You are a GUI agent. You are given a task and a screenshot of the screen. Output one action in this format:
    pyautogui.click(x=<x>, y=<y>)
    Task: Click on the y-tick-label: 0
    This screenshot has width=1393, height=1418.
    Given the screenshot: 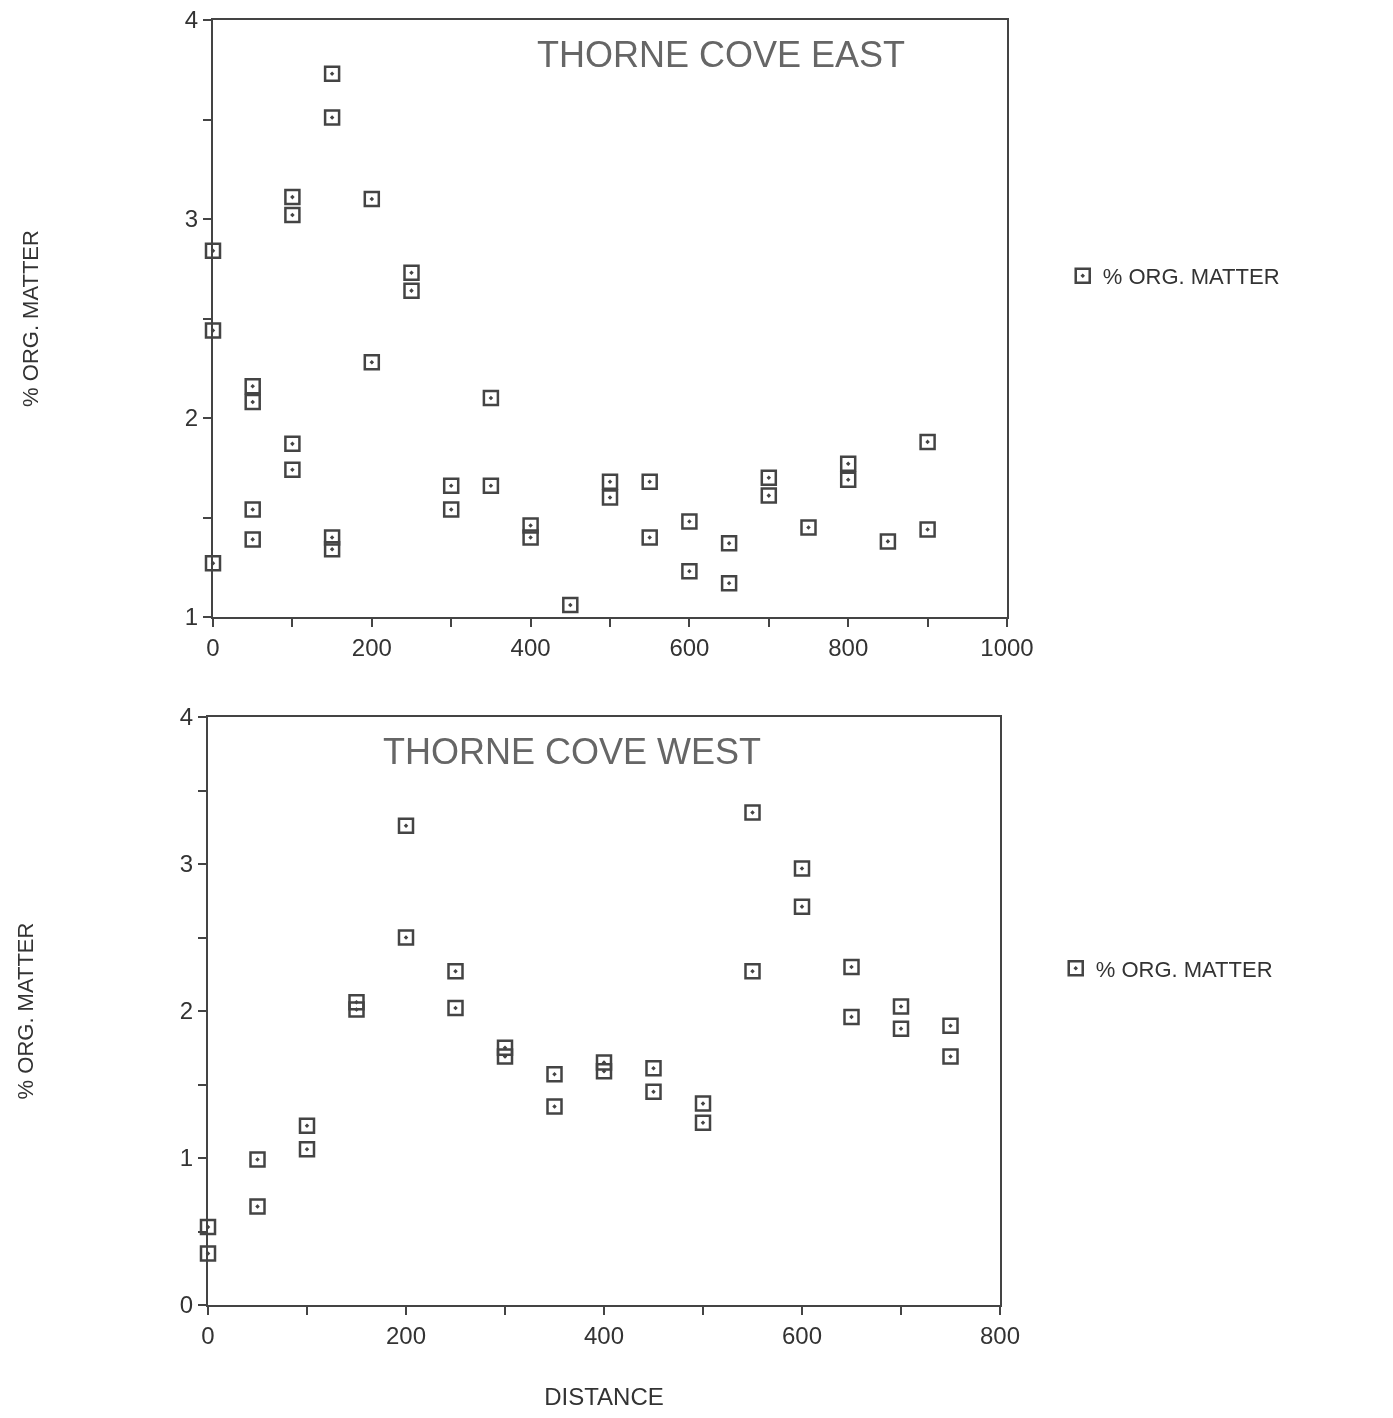 What is the action you would take?
    pyautogui.click(x=186, y=1305)
    